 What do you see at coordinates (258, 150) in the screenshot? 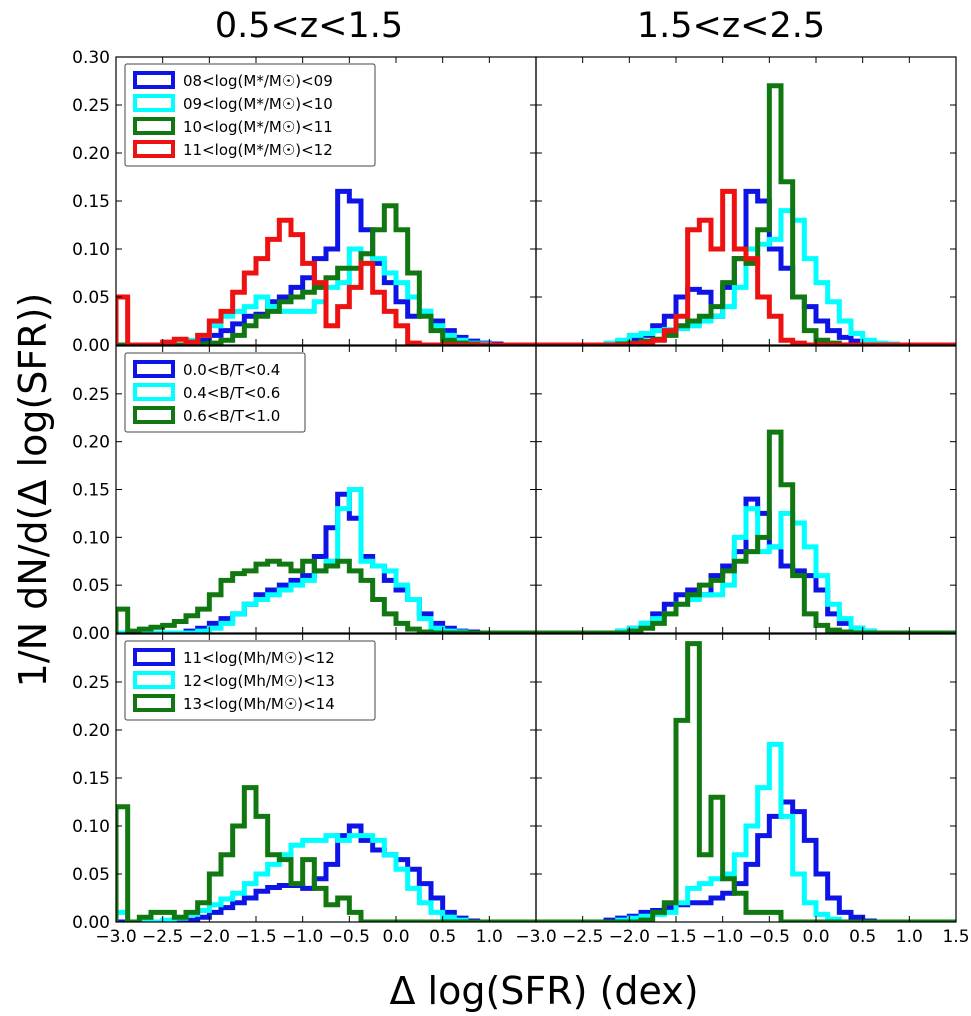
I see `legend-label: 11<log(M*/M☉)<12` at bounding box center [258, 150].